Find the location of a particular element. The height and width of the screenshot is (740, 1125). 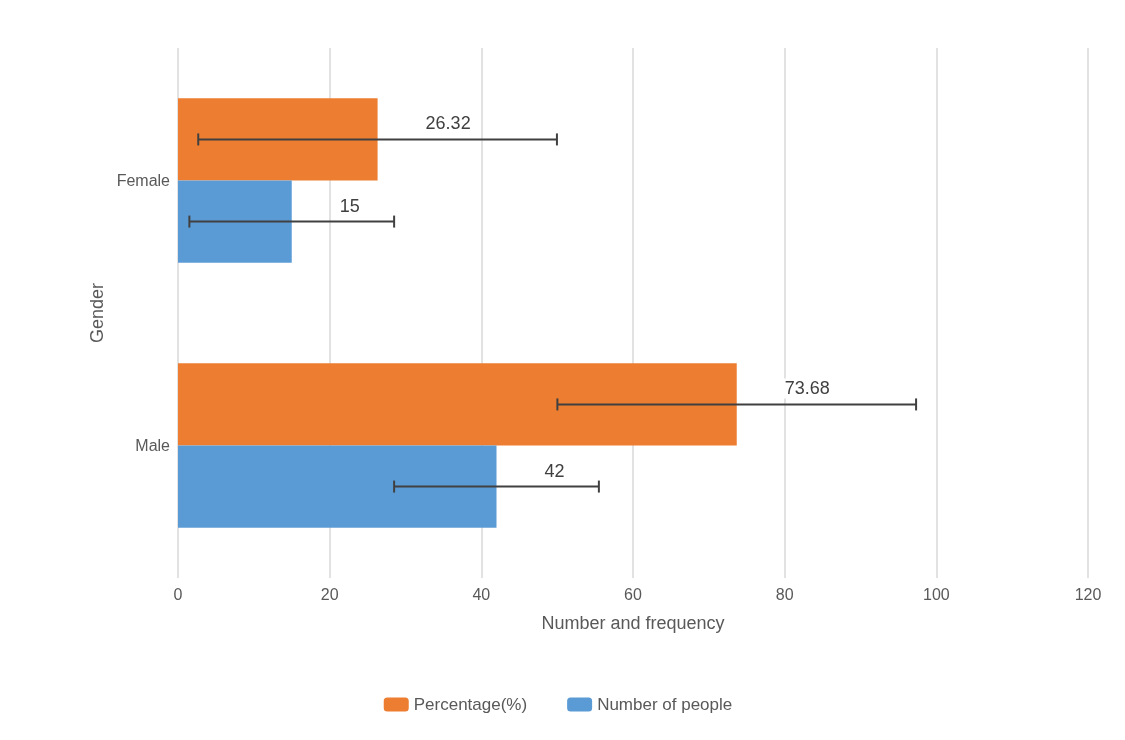

x-tick-label: 60 is located at coordinates (633, 594).